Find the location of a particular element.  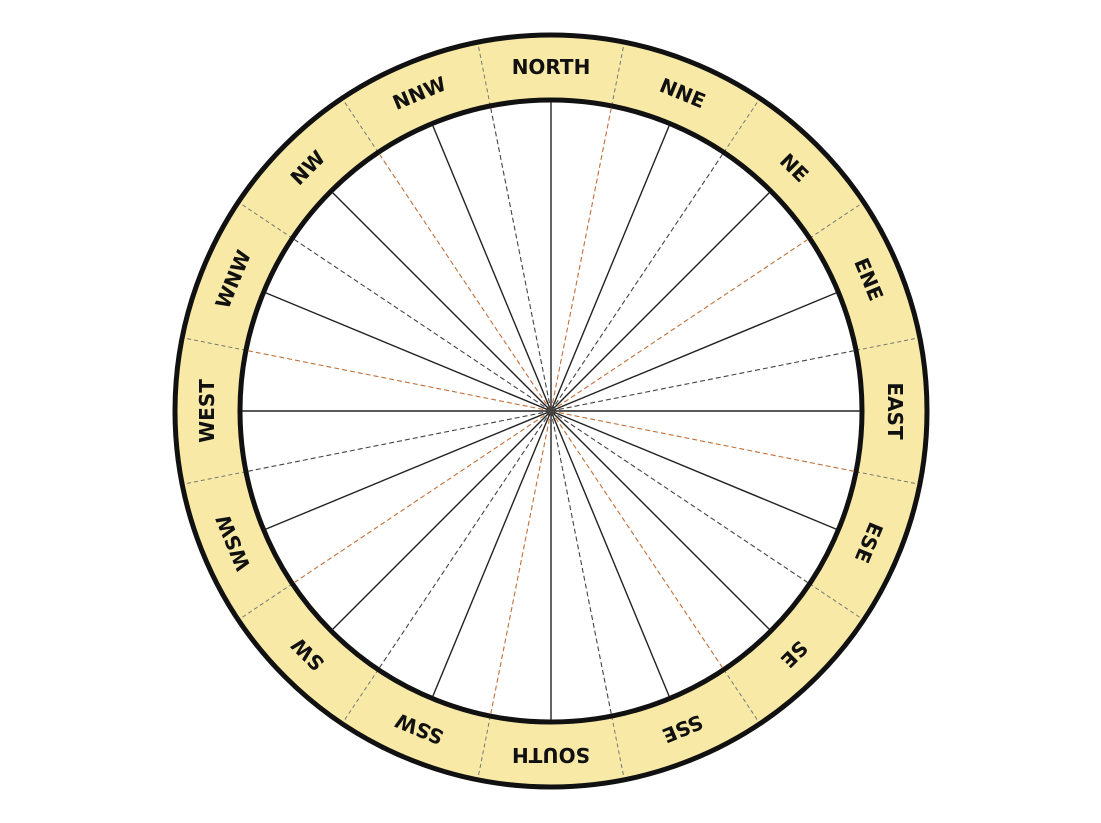

label-south: SOUTH is located at coordinates (551, 755).